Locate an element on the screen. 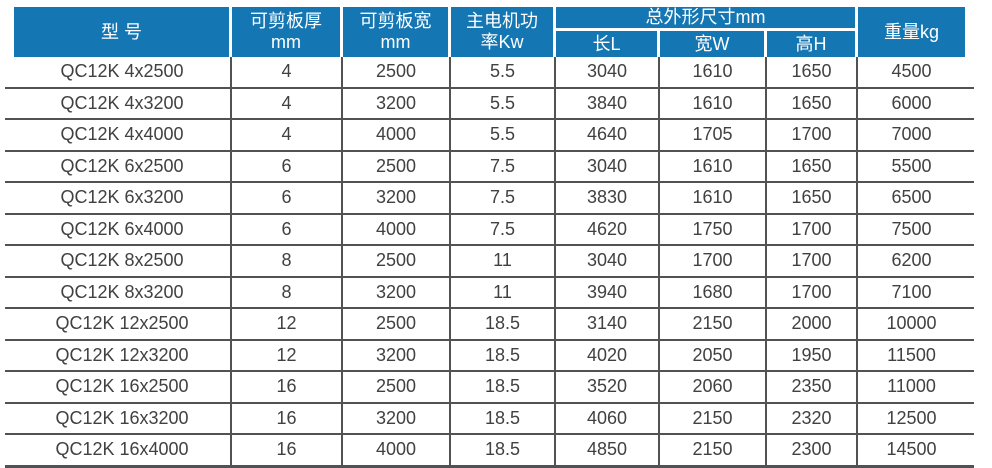 This screenshot has height=468, width=992. header-thickness-line2: mm is located at coordinates (286, 42).